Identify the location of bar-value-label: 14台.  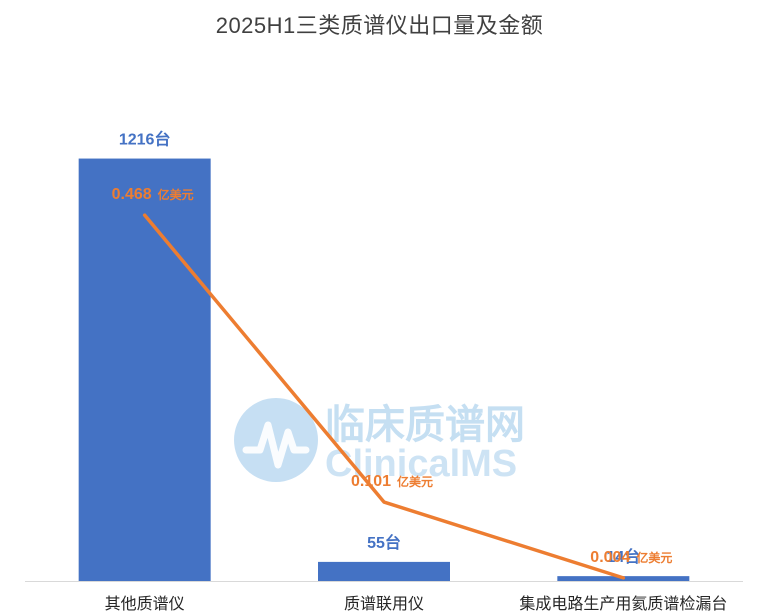
(623, 556).